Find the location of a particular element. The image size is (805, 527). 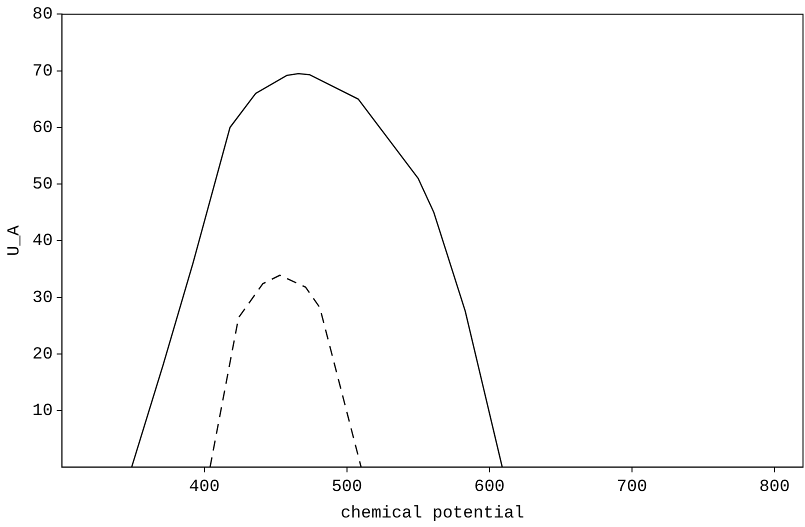

x-axis-title: chemical potential is located at coordinates (432, 514).